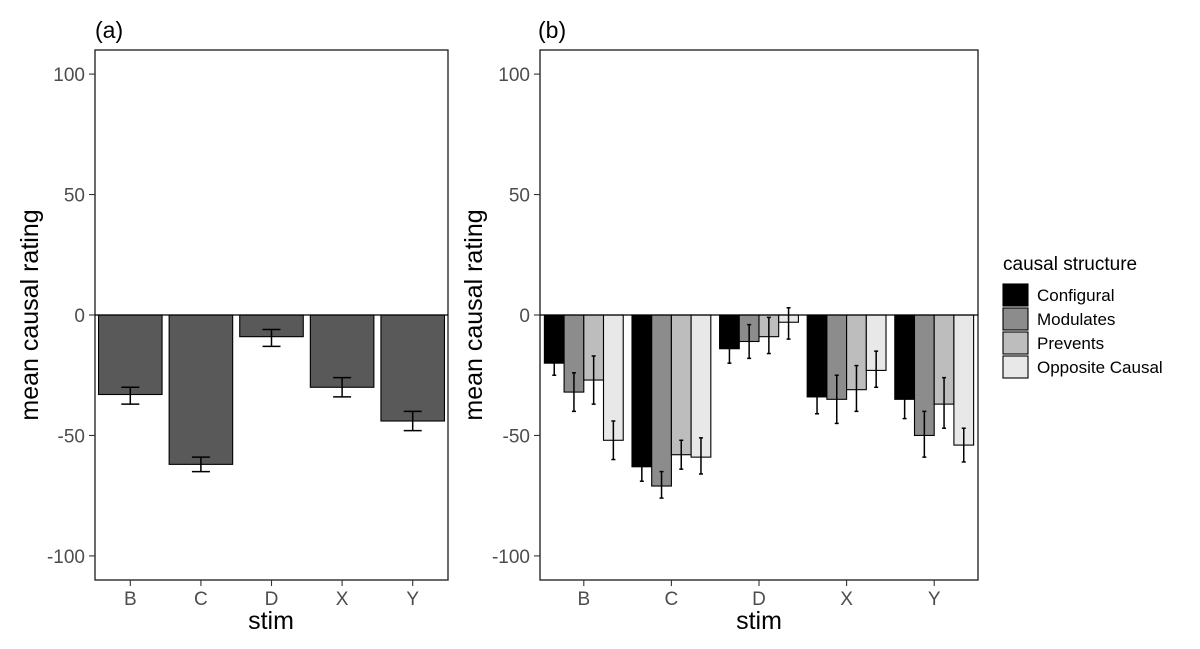 The width and height of the screenshot is (1200, 649). Describe the element at coordinates (413, 368) in the screenshot. I see `bar-Y-mean` at that location.